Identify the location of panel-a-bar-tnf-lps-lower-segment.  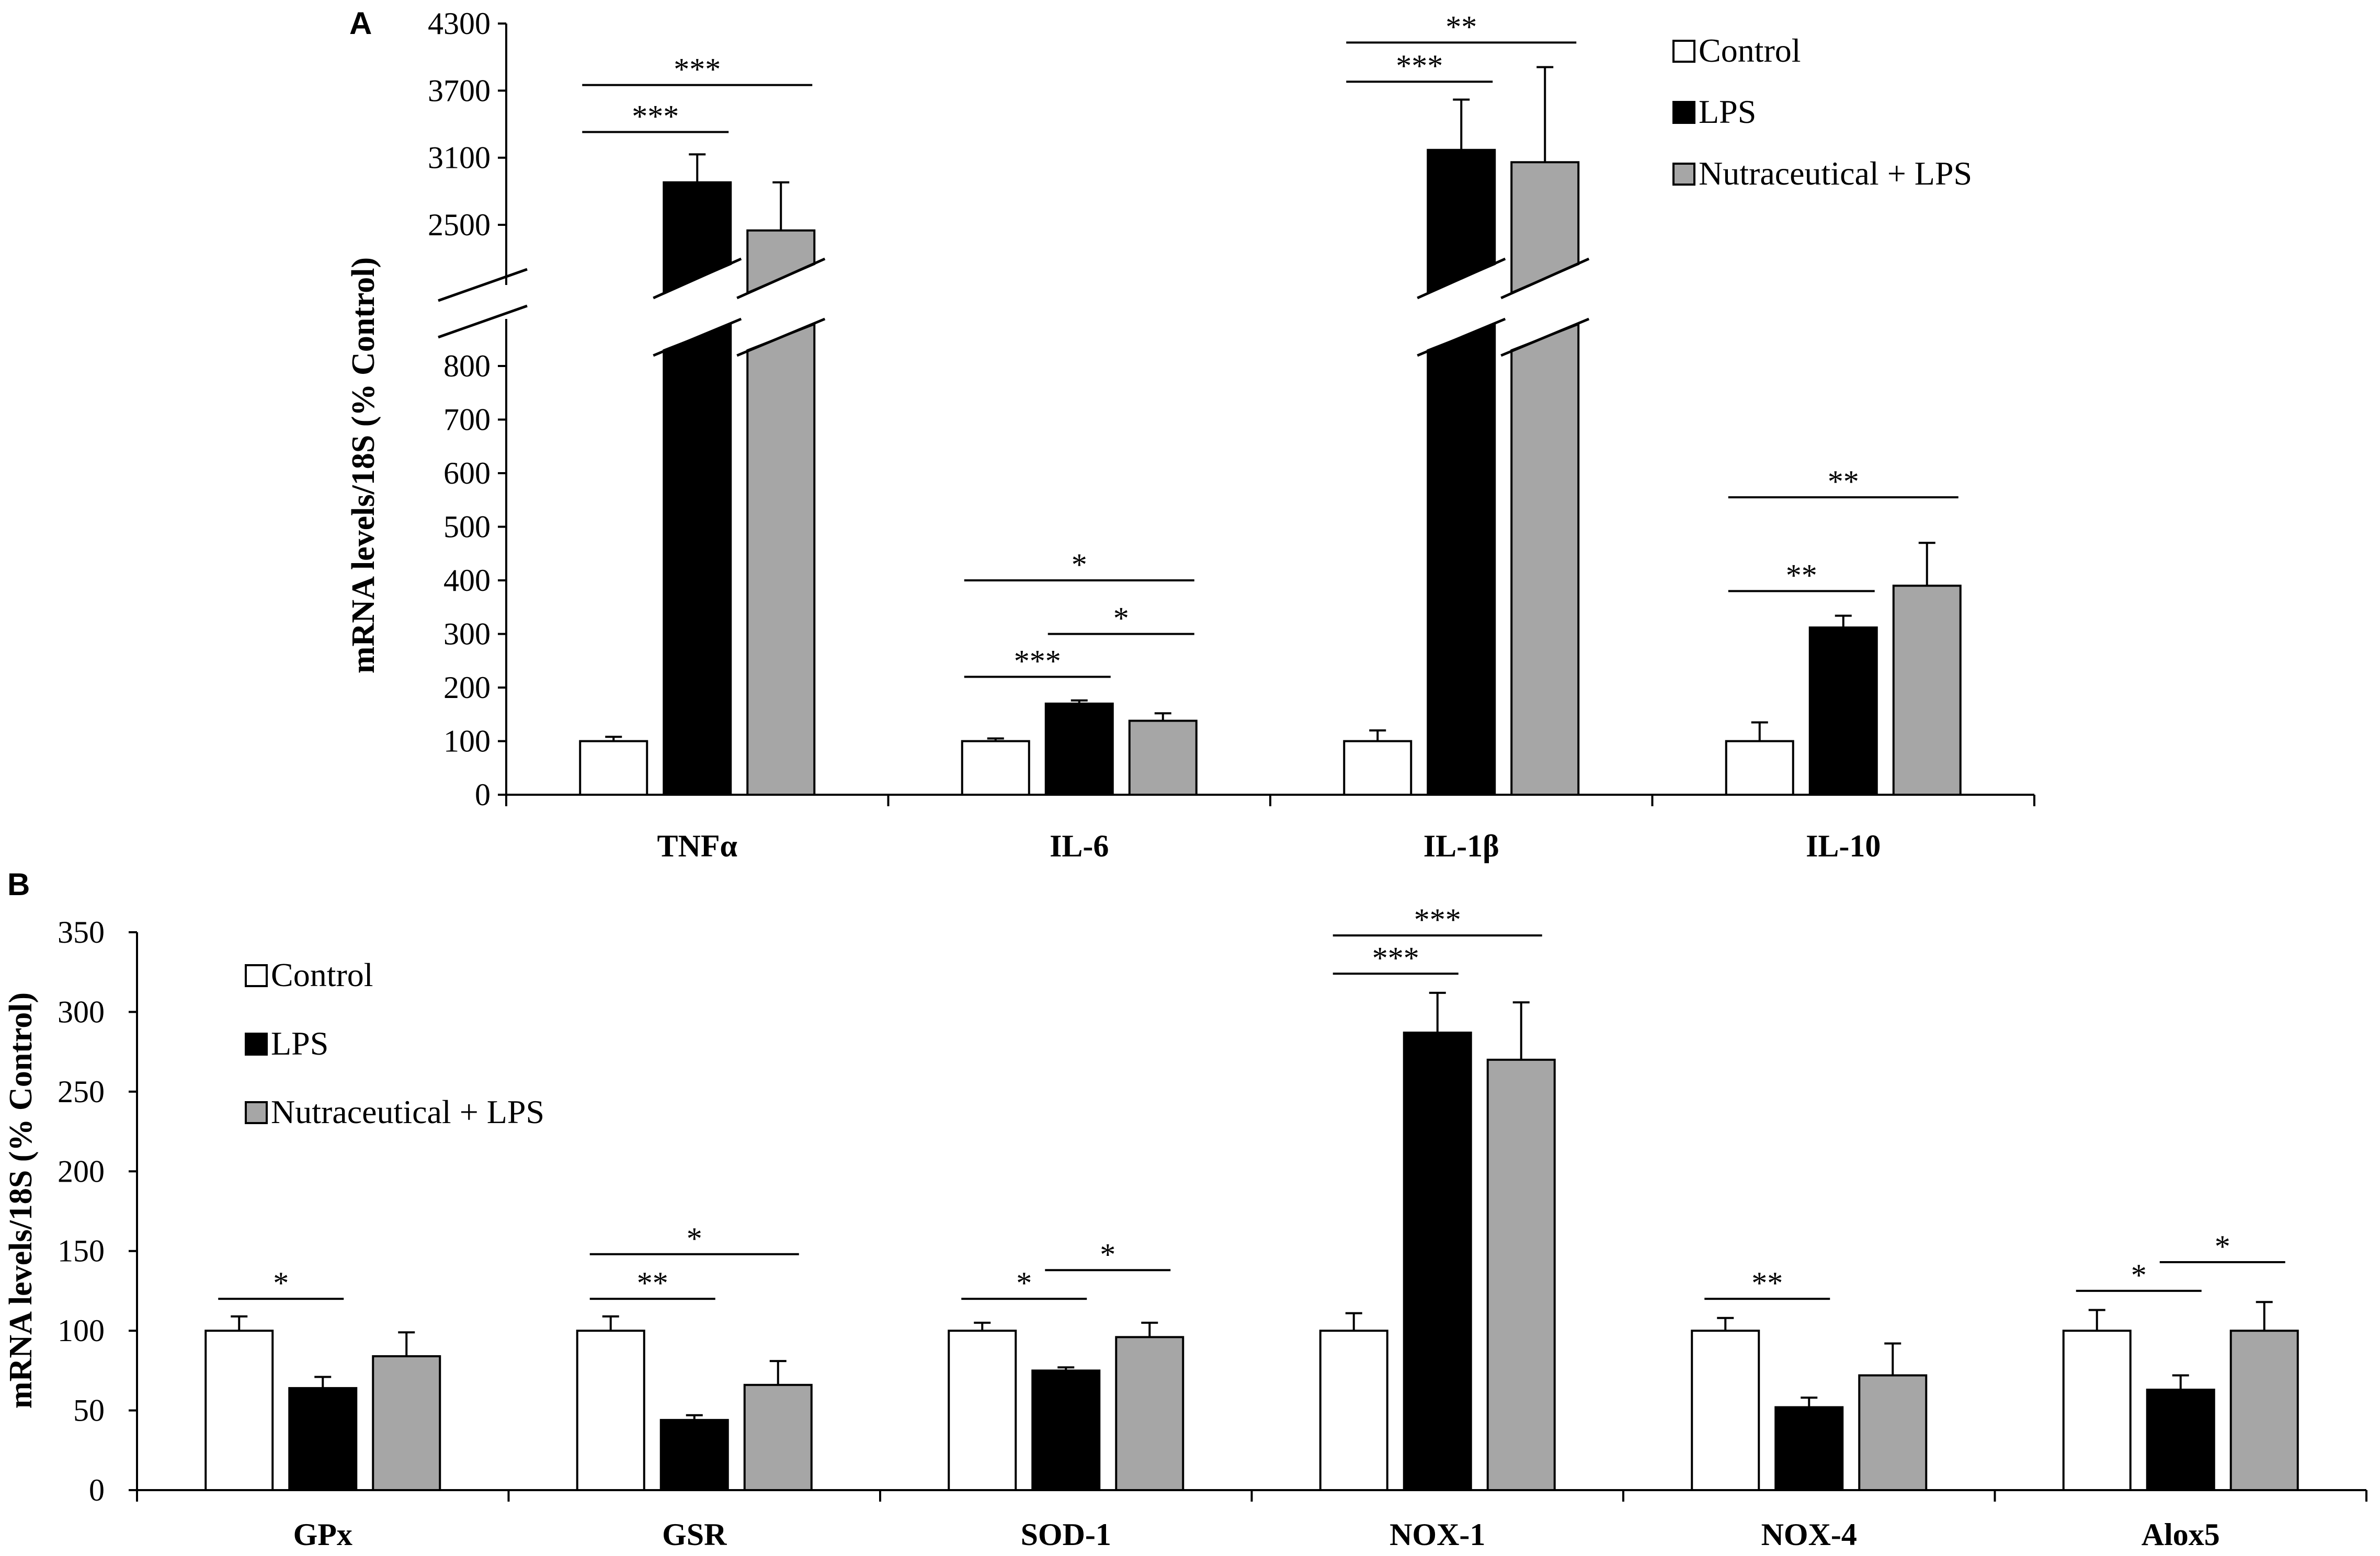
(697, 559).